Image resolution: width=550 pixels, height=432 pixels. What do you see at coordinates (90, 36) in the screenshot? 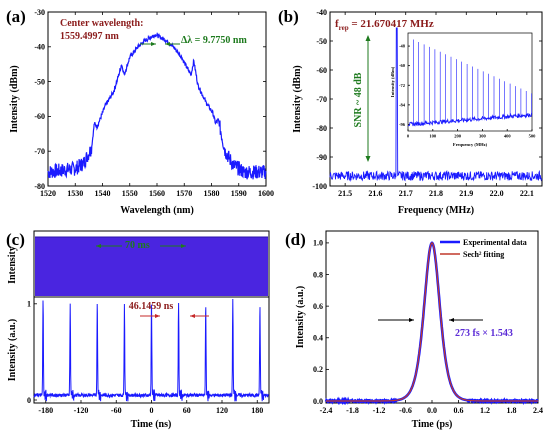
I see `center-wavelength-value: 1559.4997 nm` at bounding box center [90, 36].